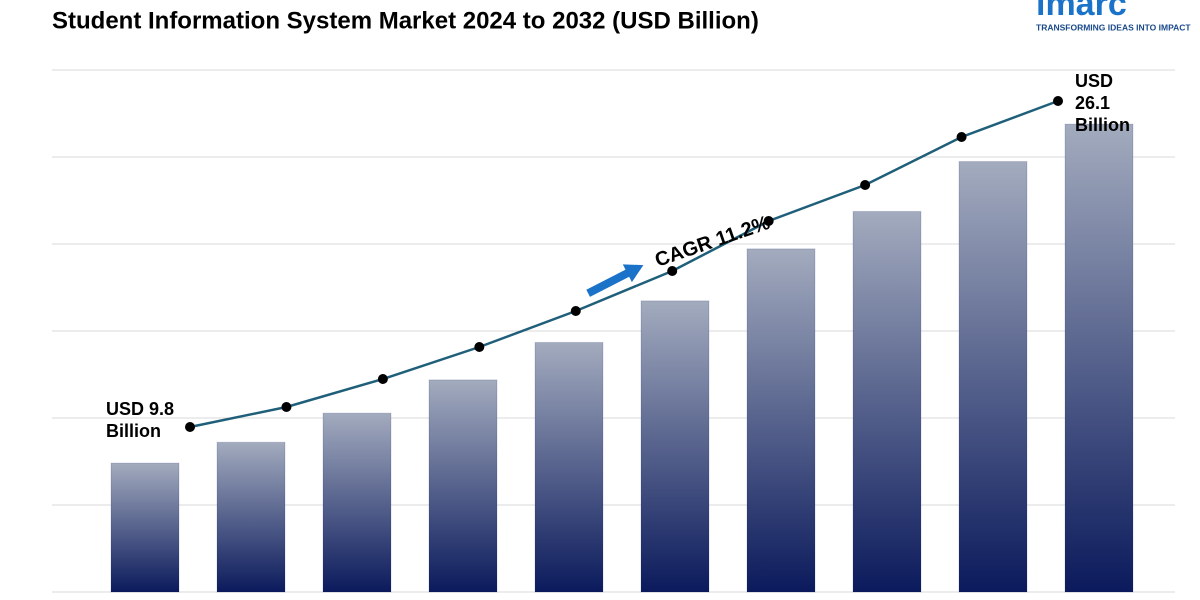  I want to click on logo-tagline: TRANSFORMING IDEAS INTO IMPACT, so click(1113, 27).